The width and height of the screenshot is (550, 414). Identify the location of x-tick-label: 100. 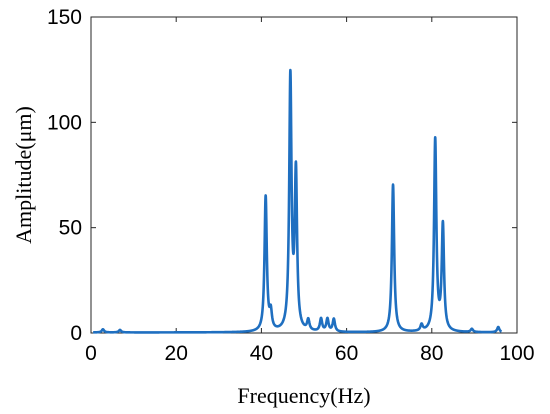
(516, 353).